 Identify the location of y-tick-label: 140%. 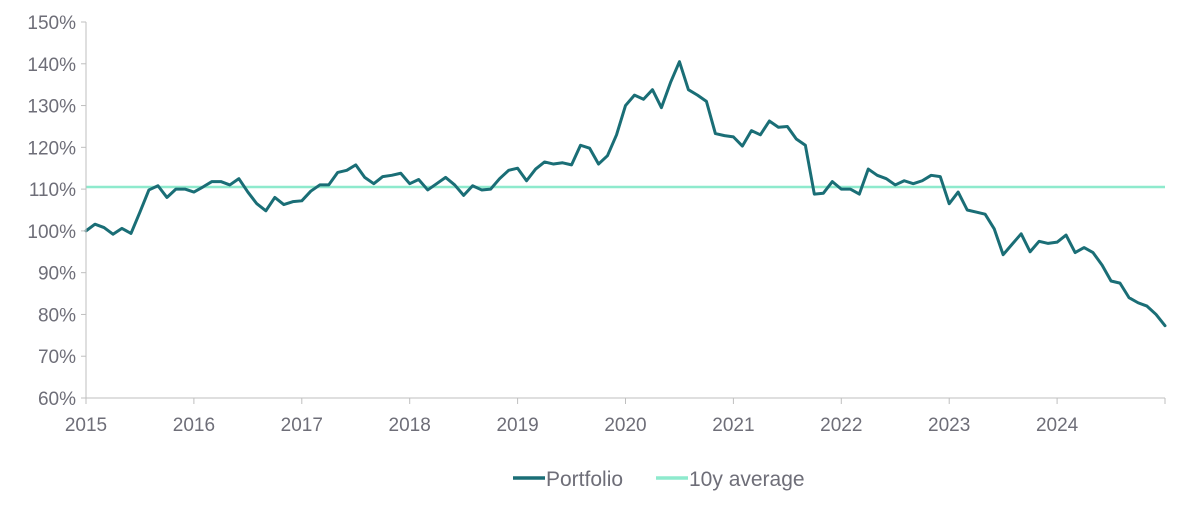
(51, 65).